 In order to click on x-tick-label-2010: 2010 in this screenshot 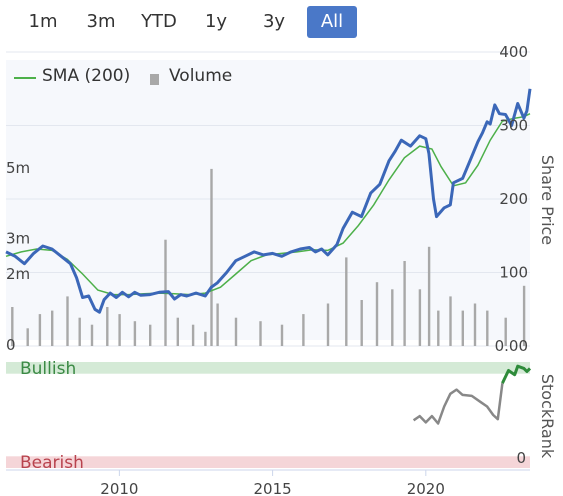, I will do `click(119, 488)`.